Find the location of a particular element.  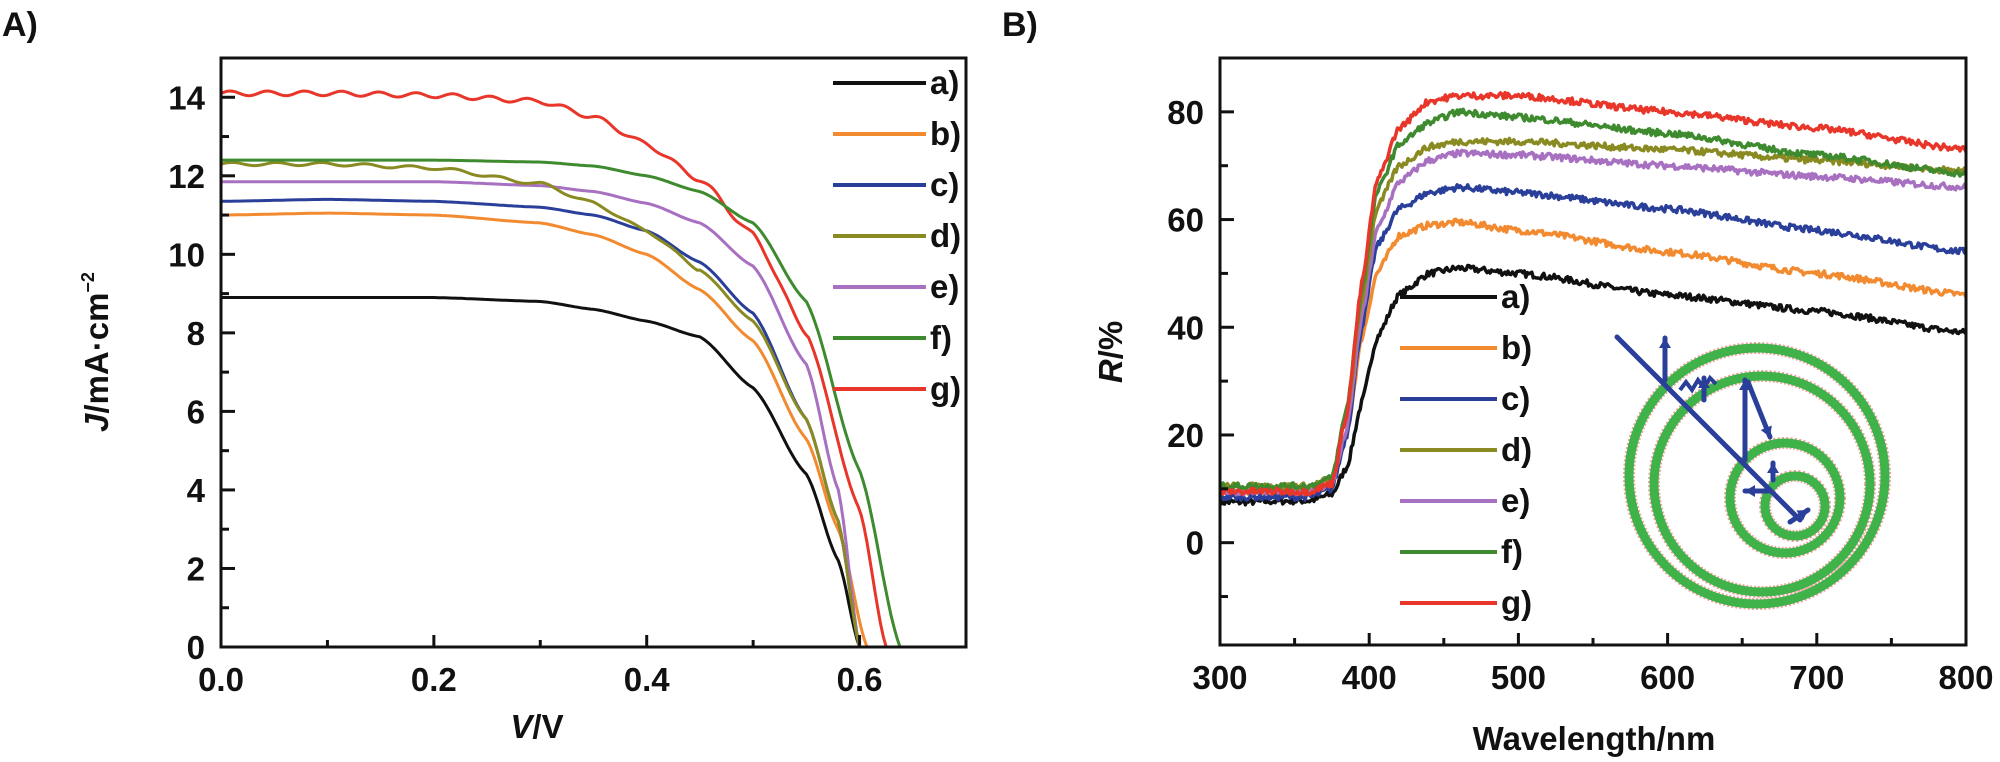

series-line-b is located at coordinates (1593, 357).